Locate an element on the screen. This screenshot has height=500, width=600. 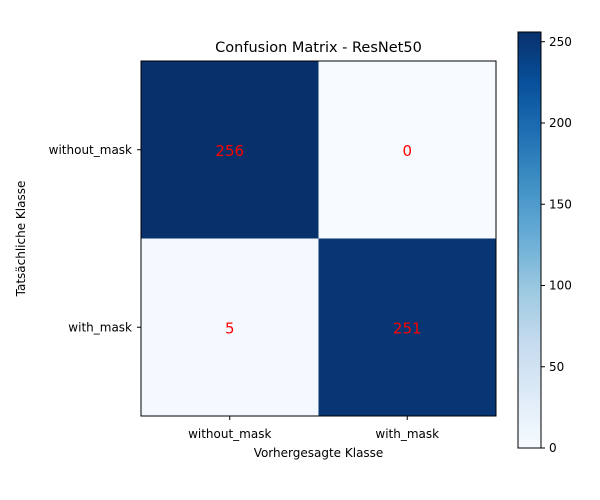
colorbar is located at coordinates (529, 240).